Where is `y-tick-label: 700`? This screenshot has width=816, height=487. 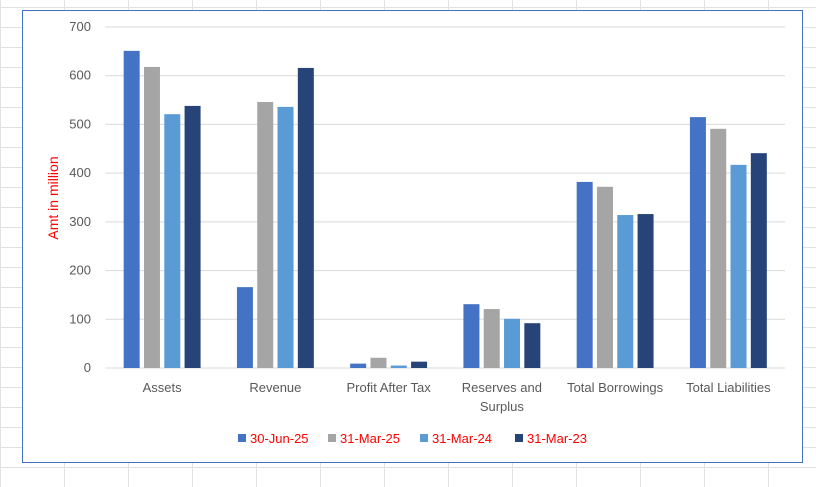 y-tick-label: 700 is located at coordinates (80, 26).